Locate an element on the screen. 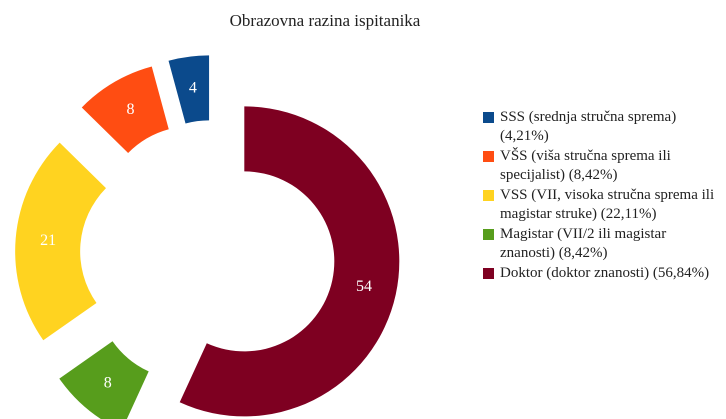  legend-label: Doktor (doktor znanosti) (56,84%) is located at coordinates (605, 273).